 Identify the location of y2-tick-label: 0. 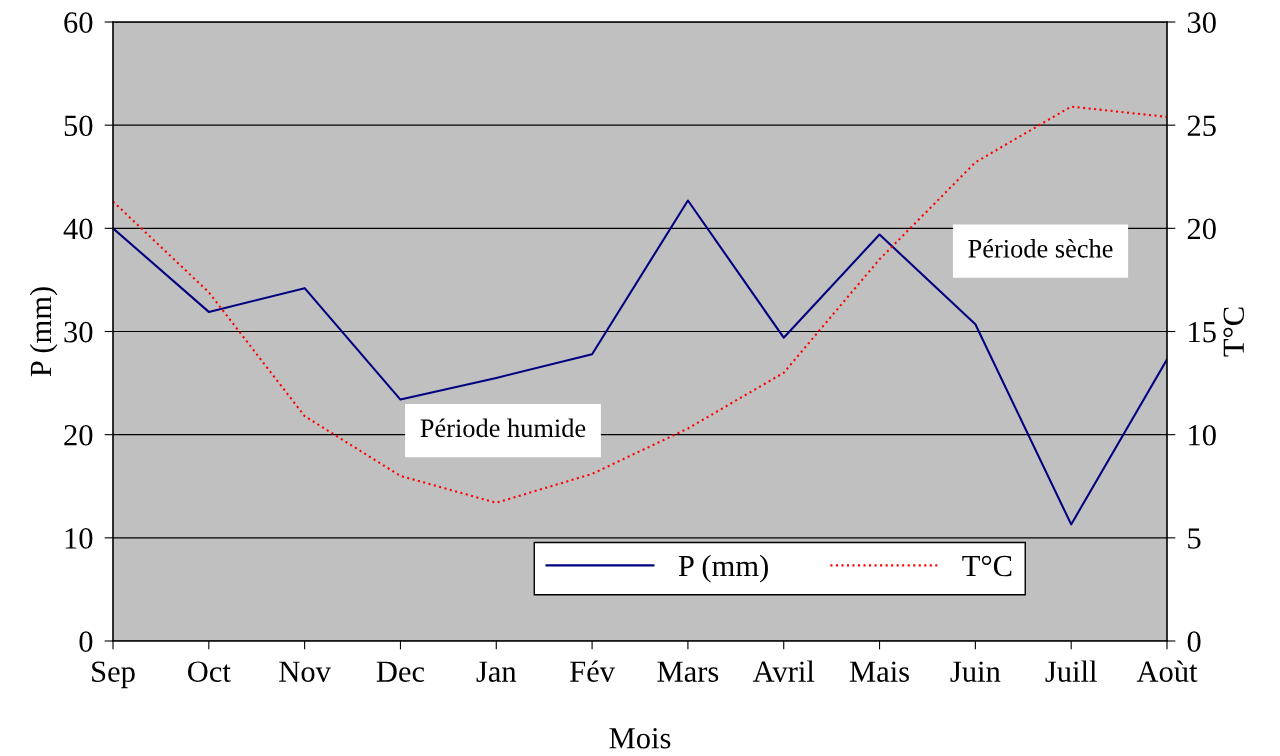
(1194, 641).